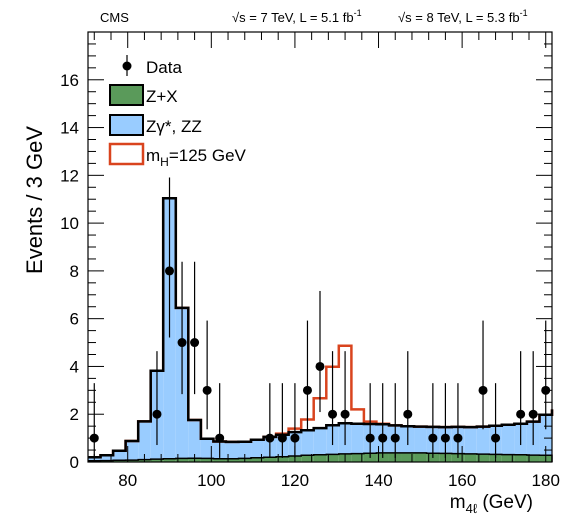 The image size is (574, 521). I want to click on x-tick-label: 120, so click(295, 480).